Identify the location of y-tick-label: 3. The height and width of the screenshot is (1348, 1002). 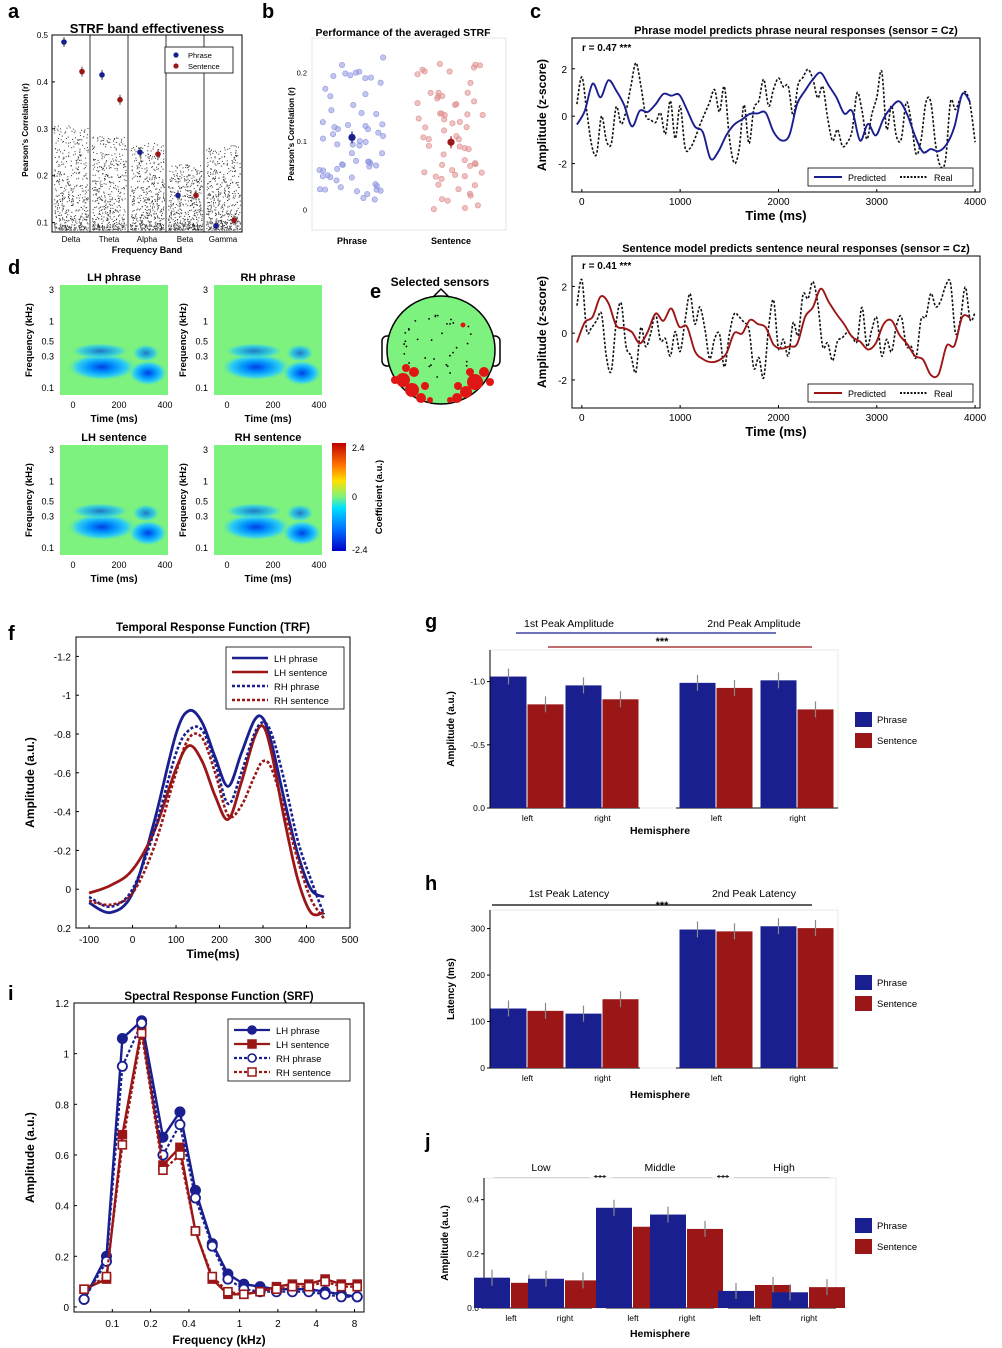
(205, 290).